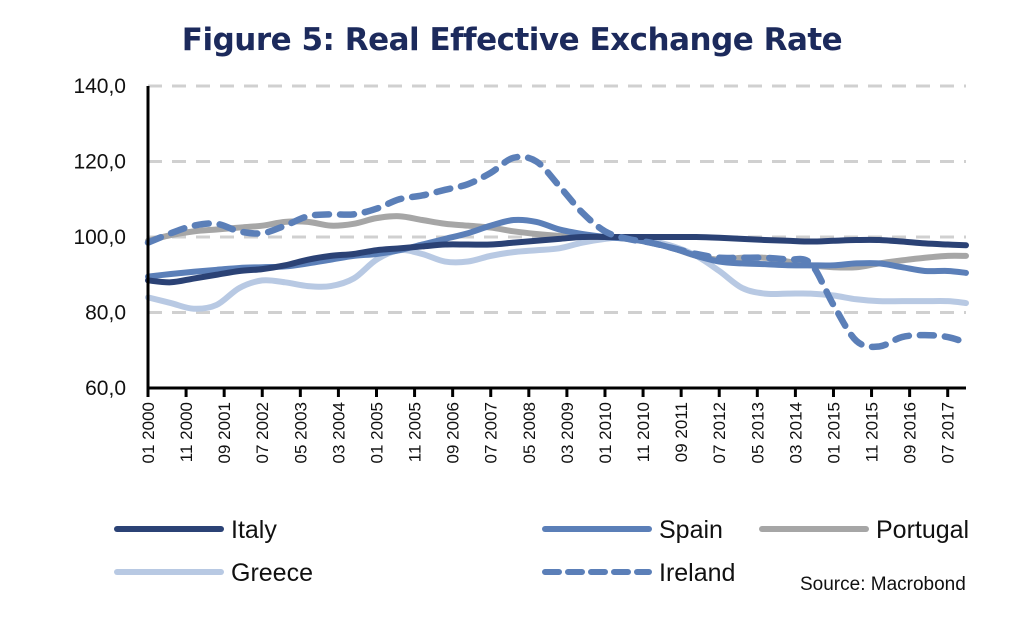  What do you see at coordinates (691, 530) in the screenshot?
I see `legend-label: Spain` at bounding box center [691, 530].